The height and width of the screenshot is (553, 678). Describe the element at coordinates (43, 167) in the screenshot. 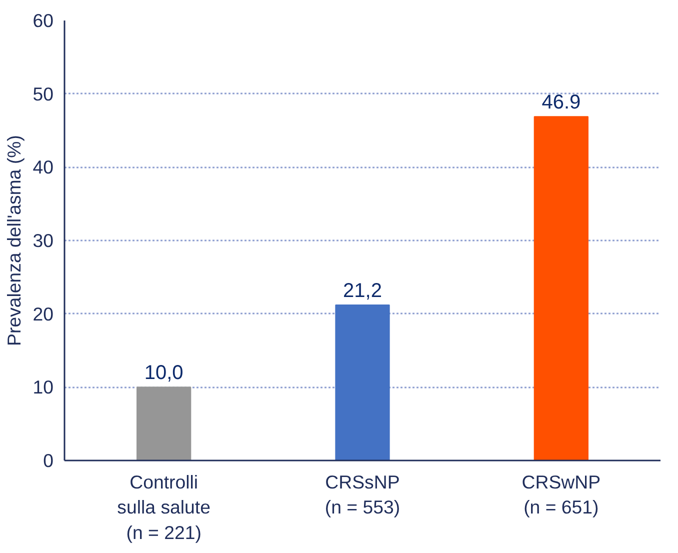

I see `y-tick-label: 40` at that location.